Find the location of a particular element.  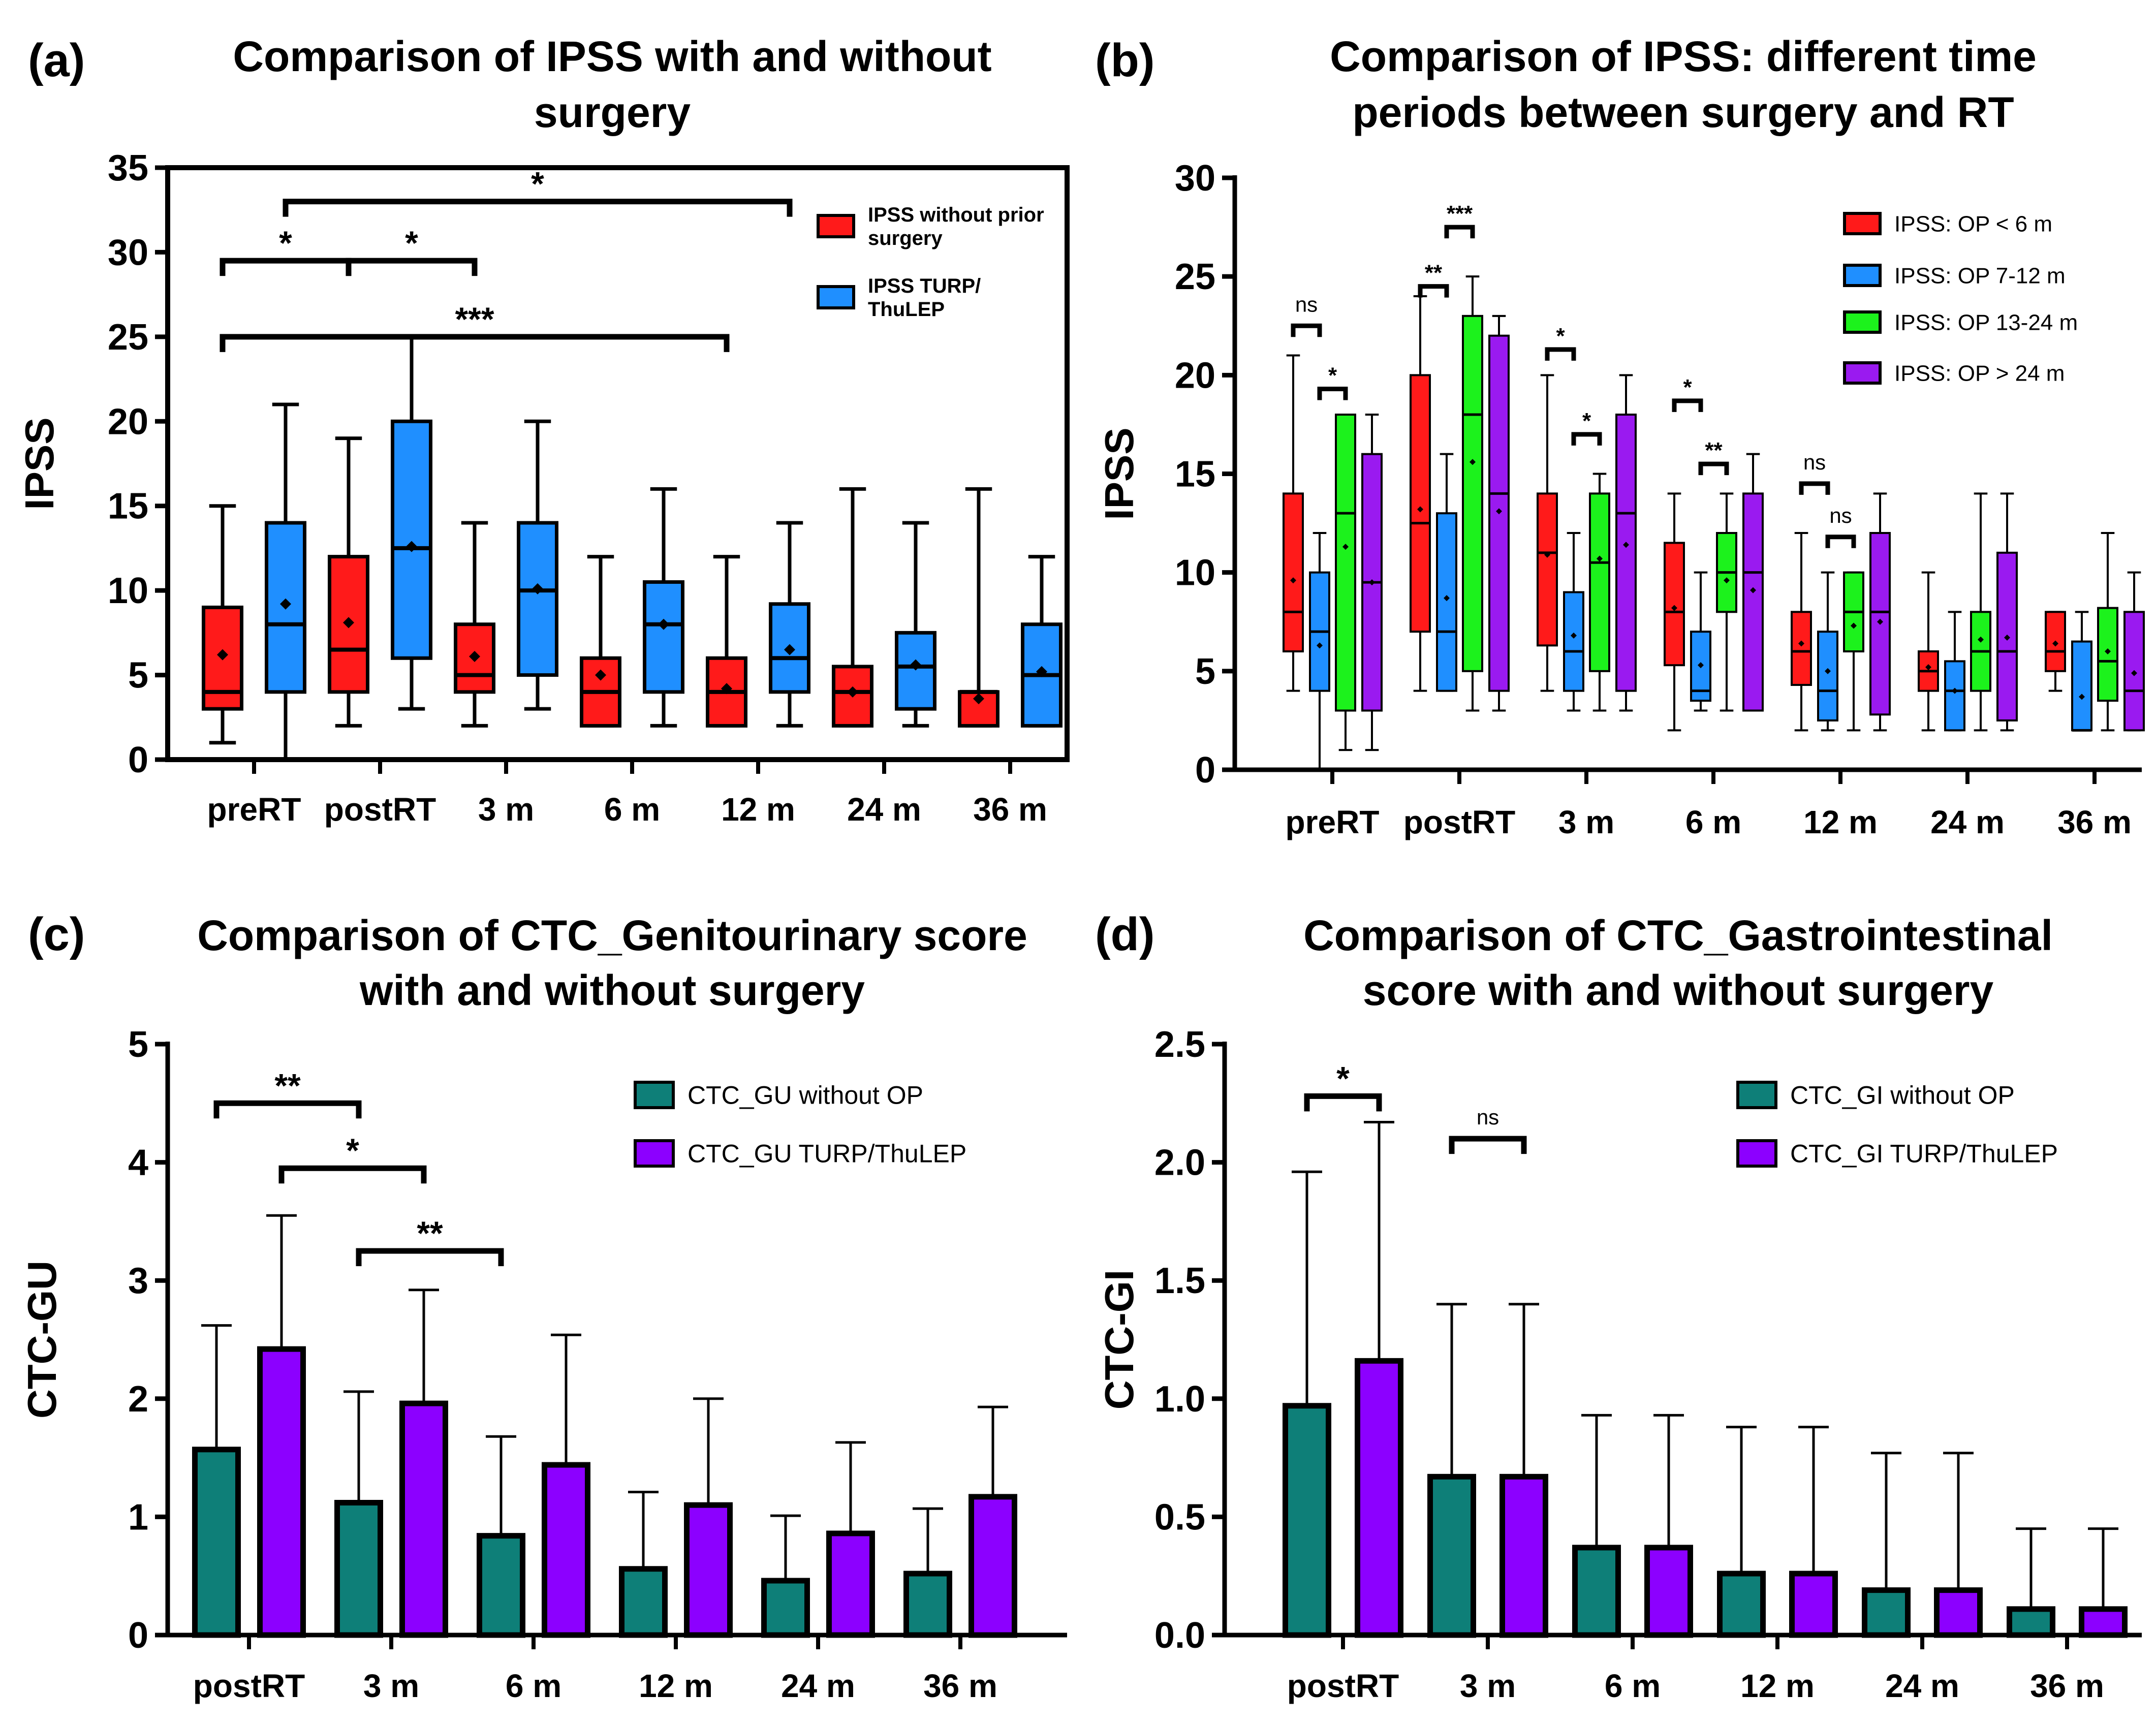

y-tick-label: 1.5 is located at coordinates (1179, 1281).